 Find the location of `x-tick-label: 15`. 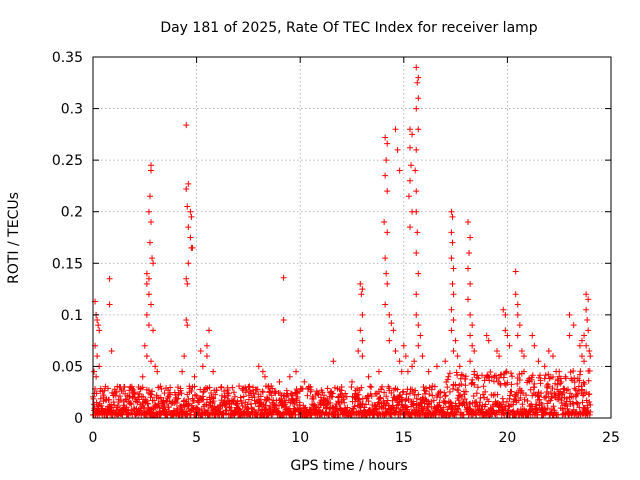

x-tick-label: 15 is located at coordinates (404, 438).